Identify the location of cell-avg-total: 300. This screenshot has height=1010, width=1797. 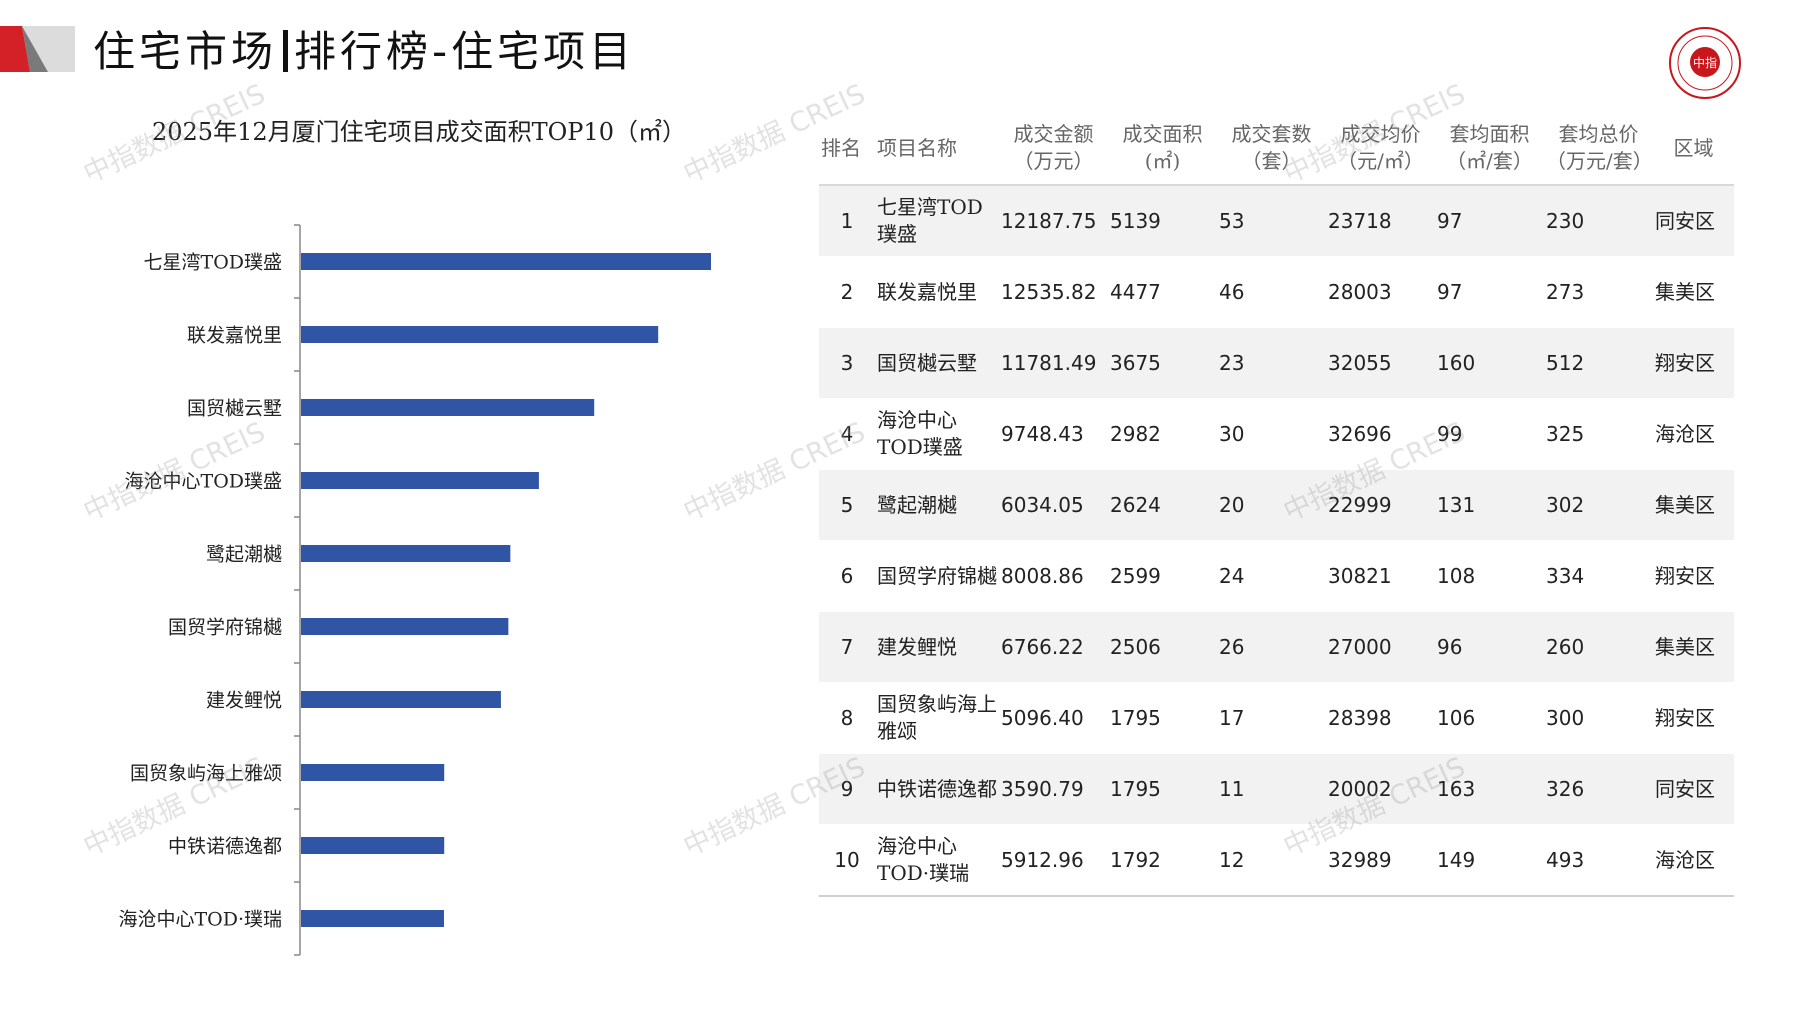
(1598, 718).